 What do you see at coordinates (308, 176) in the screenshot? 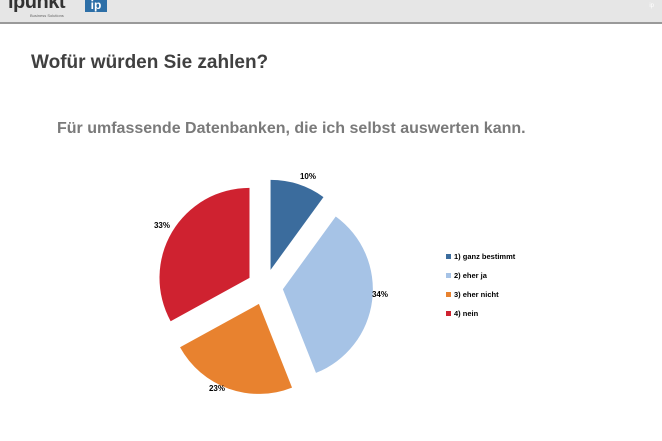
I see `slice-label-1: 10%` at bounding box center [308, 176].